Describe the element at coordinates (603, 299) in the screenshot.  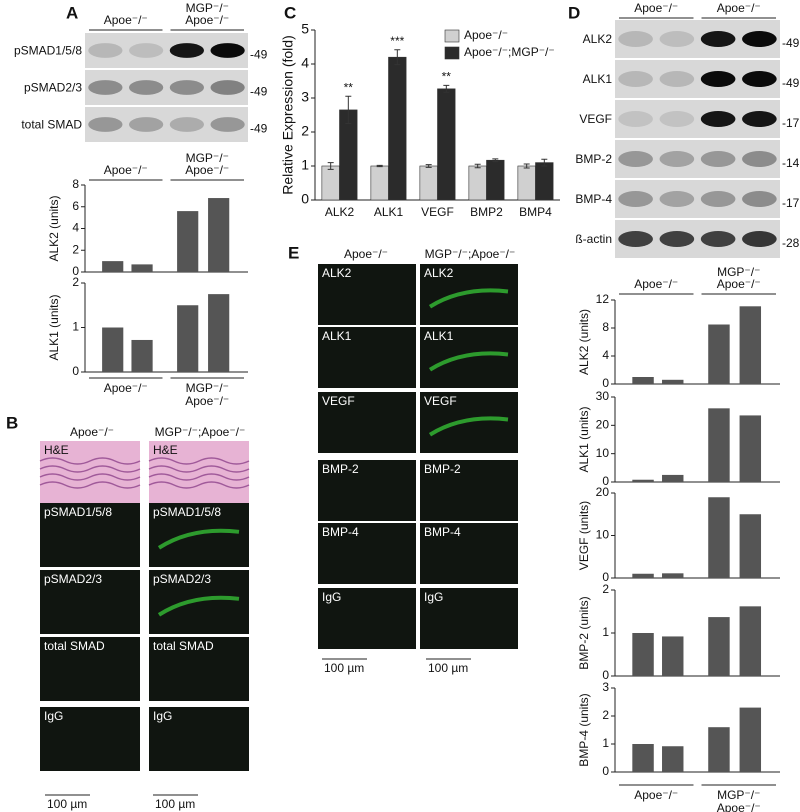
I see `y-tick-label: 12` at that location.